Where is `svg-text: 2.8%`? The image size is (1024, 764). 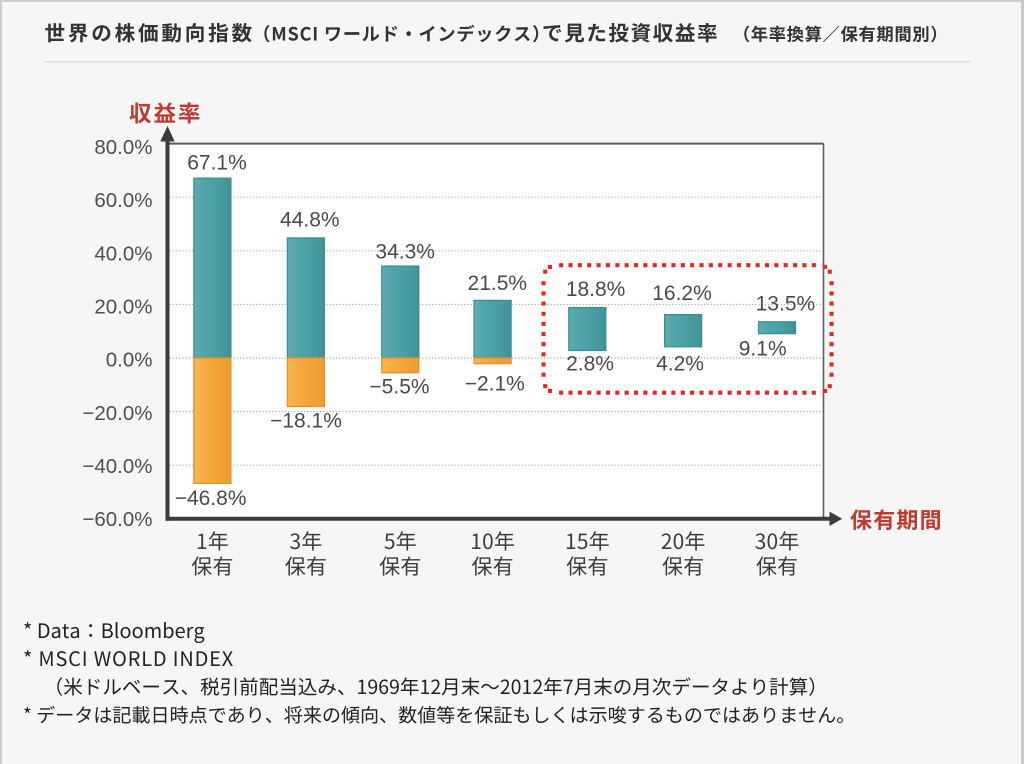
svg-text: 2.8% is located at coordinates (590, 364).